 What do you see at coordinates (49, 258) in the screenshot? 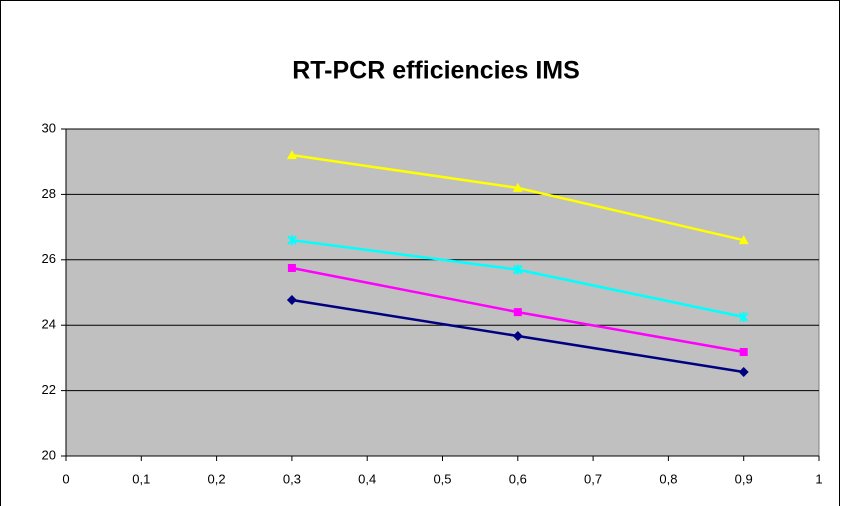
I see `y-tick-label: 26` at bounding box center [49, 258].